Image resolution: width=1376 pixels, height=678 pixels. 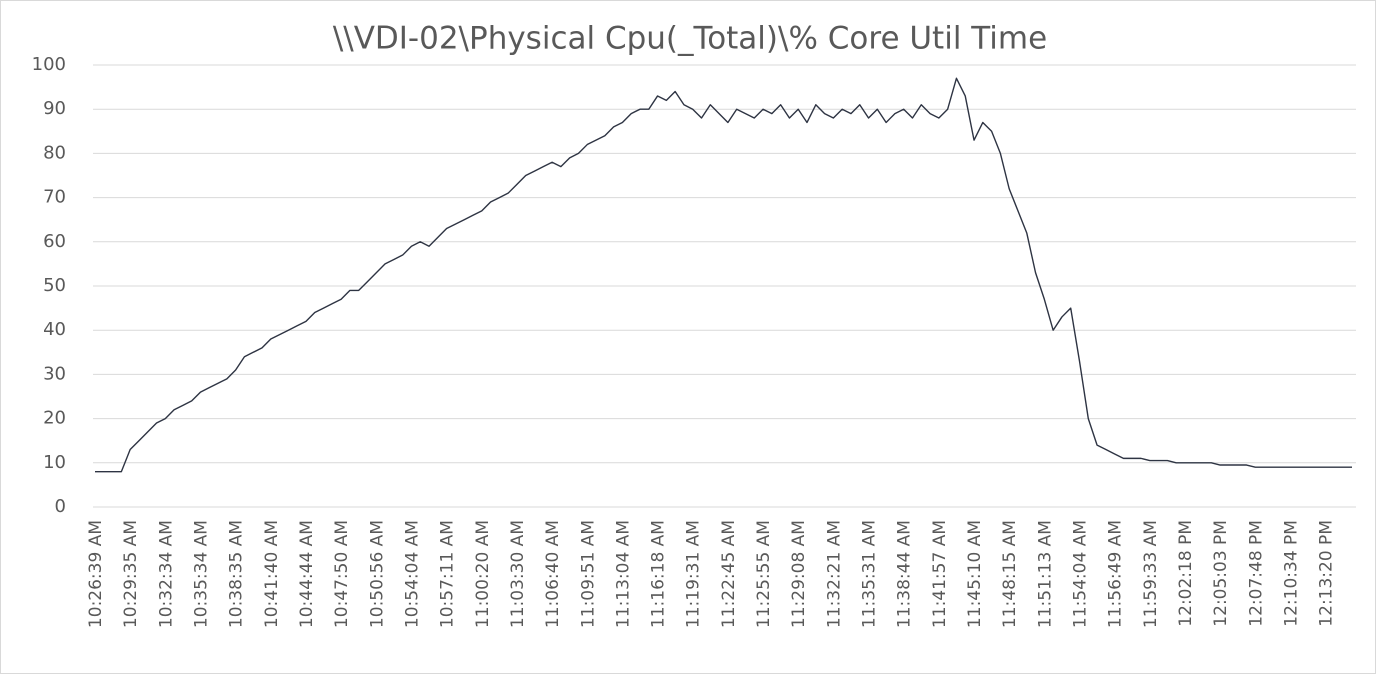 What do you see at coordinates (799, 574) in the screenshot?
I see `x-tick-label: 11:29:08 AM` at bounding box center [799, 574].